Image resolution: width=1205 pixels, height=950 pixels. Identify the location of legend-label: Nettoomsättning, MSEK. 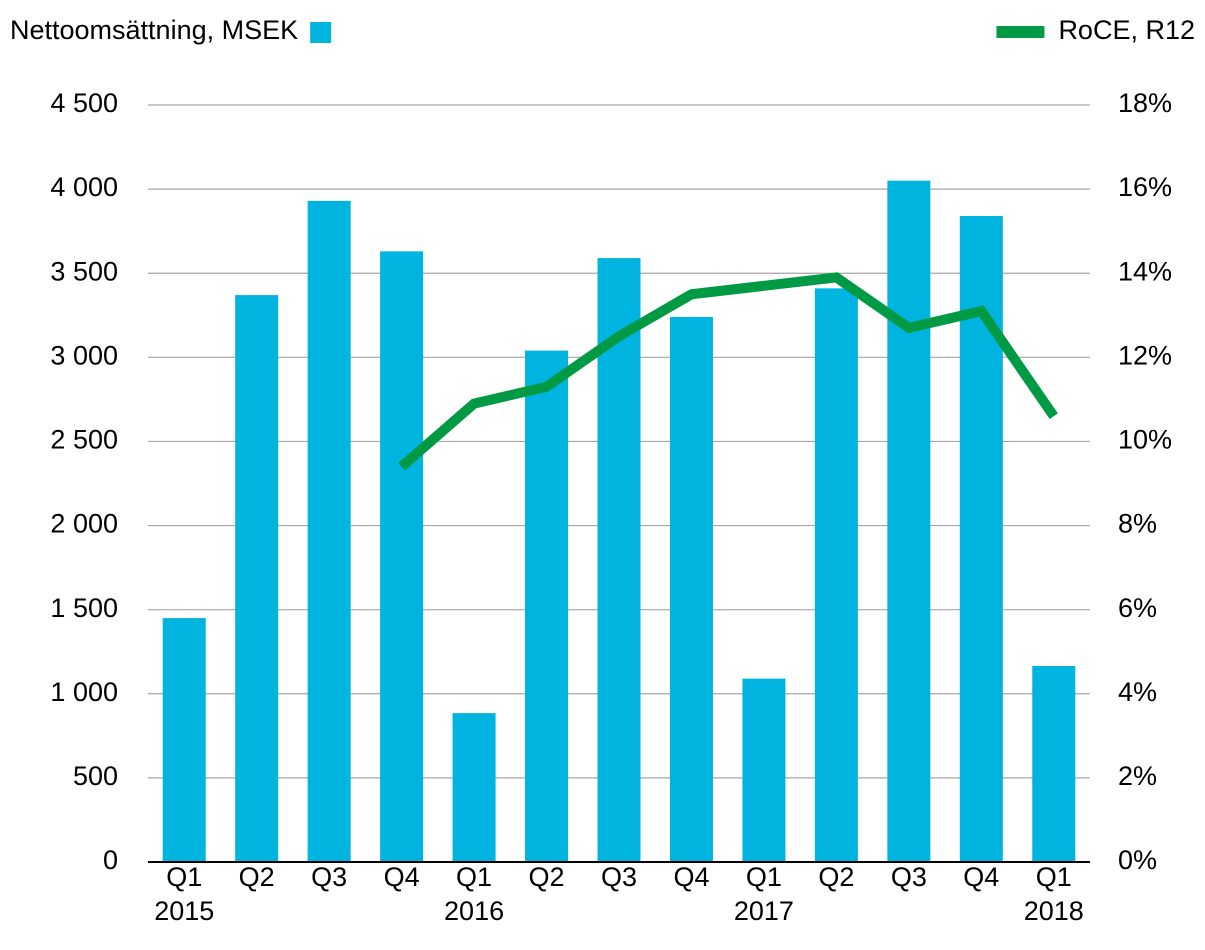
(154, 30).